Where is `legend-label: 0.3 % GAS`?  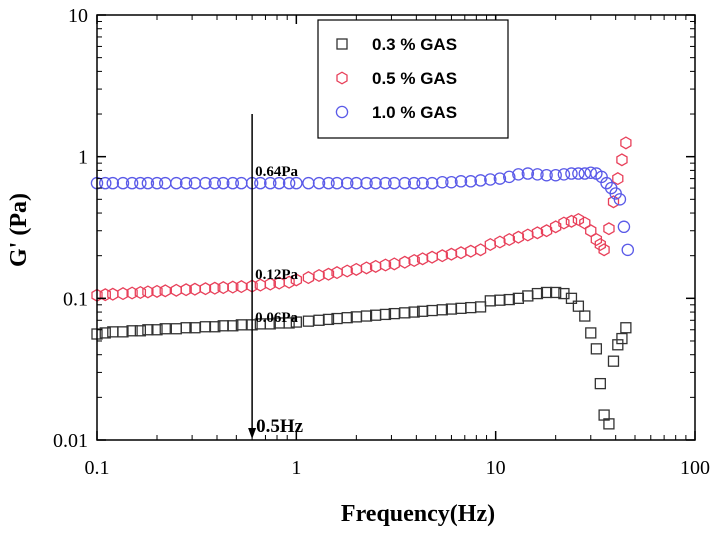 legend-label: 0.3 % GAS is located at coordinates (414, 44).